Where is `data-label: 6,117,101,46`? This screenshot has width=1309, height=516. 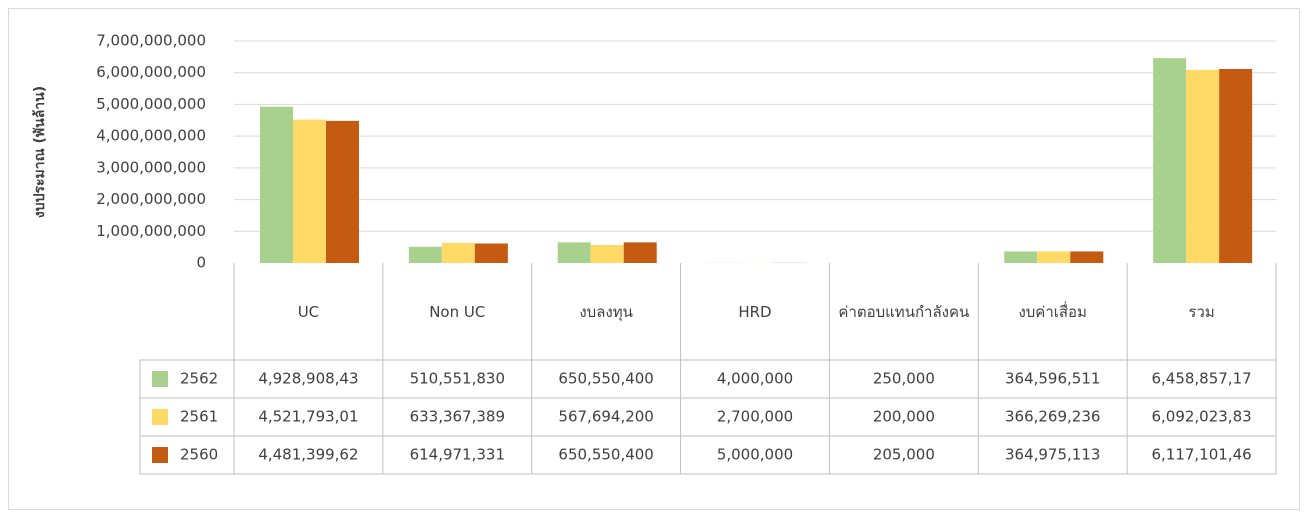
data-label: 6,117,101,46 is located at coordinates (1201, 455).